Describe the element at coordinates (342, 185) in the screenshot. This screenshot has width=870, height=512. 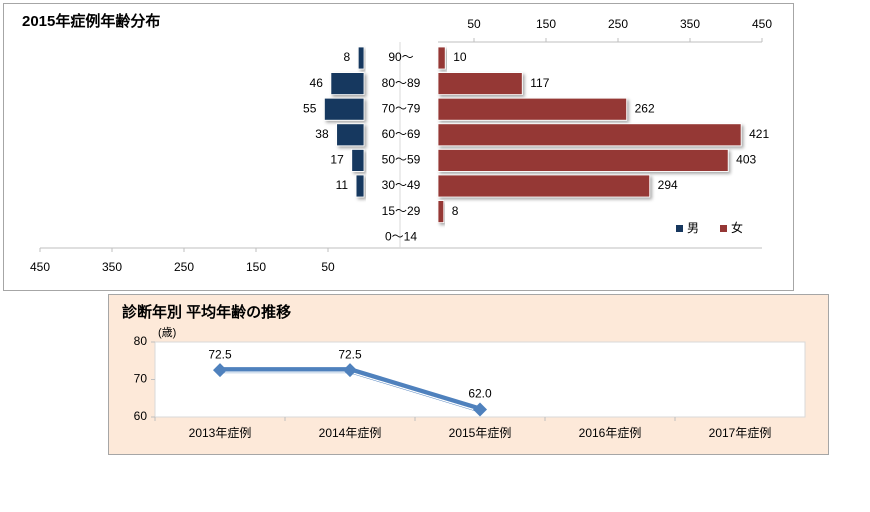
I see `value-label: 11` at that location.